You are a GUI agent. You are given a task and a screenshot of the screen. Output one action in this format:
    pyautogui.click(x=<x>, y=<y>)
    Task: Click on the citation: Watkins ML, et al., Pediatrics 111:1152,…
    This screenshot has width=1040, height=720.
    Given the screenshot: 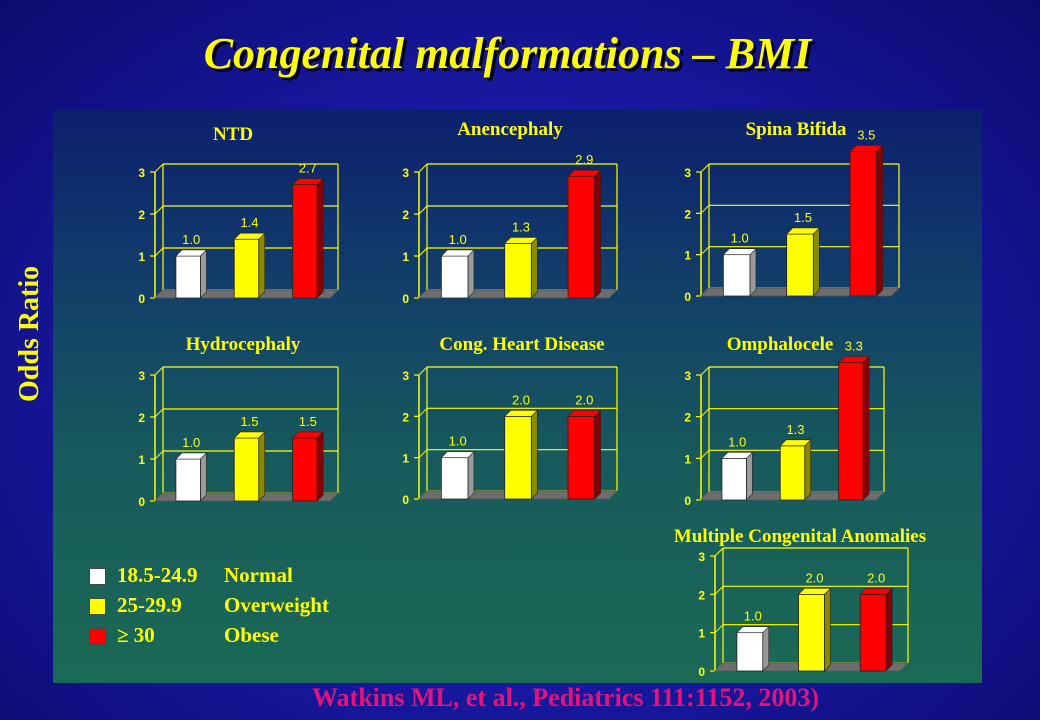 What is the action you would take?
    pyautogui.click(x=565, y=697)
    